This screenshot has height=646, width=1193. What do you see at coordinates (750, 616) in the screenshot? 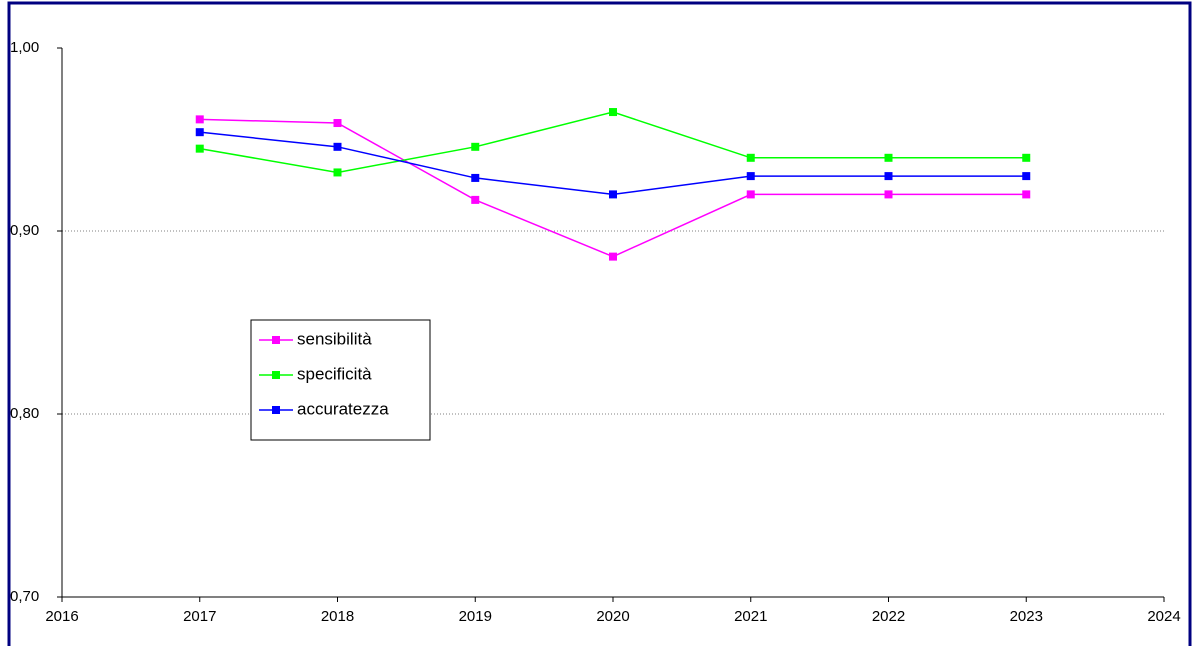
I see `x-tick-label: 2021` at bounding box center [750, 616].